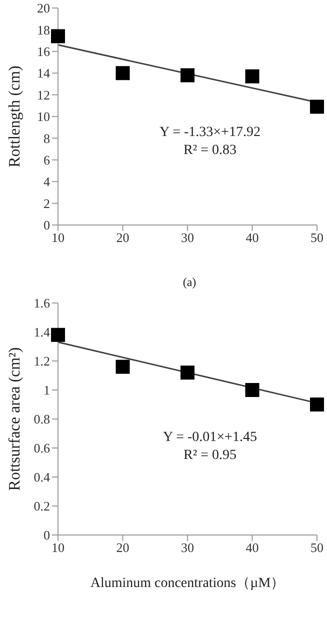 The width and height of the screenshot is (327, 618). I want to click on annotation: R² = 0.83, so click(210, 151).